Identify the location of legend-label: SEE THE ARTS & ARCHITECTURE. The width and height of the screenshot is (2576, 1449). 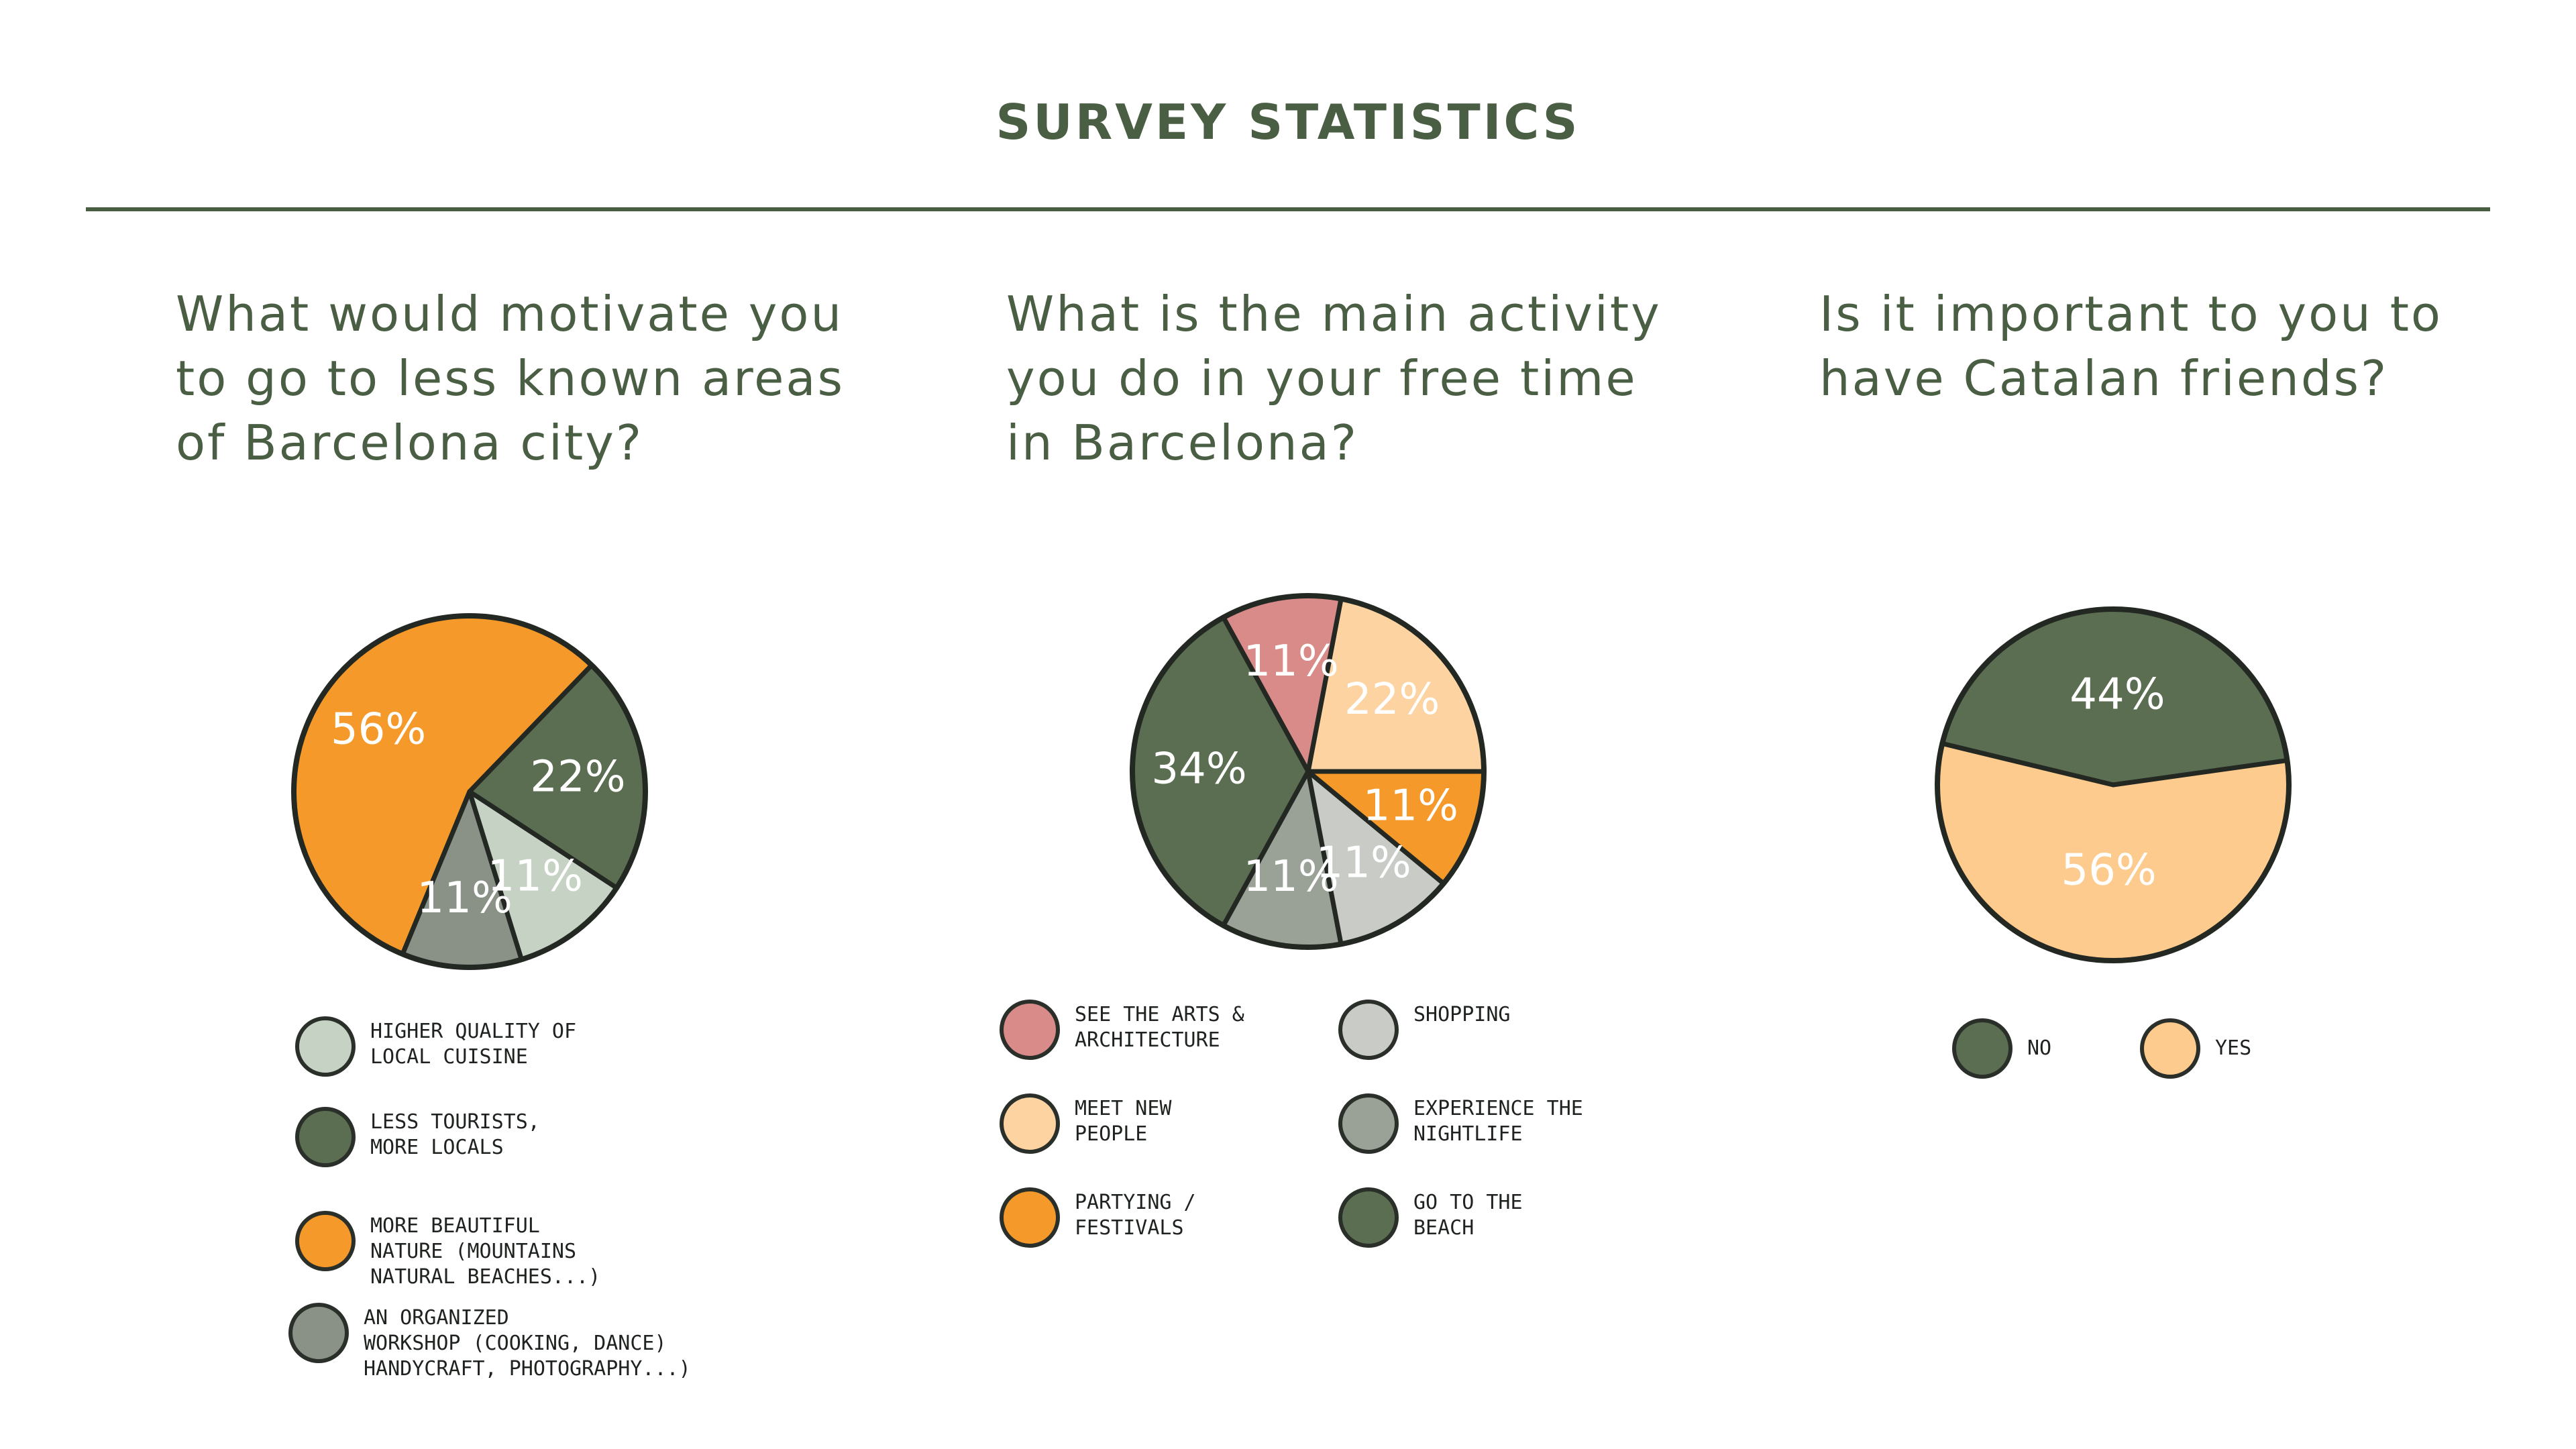
(1159, 1027).